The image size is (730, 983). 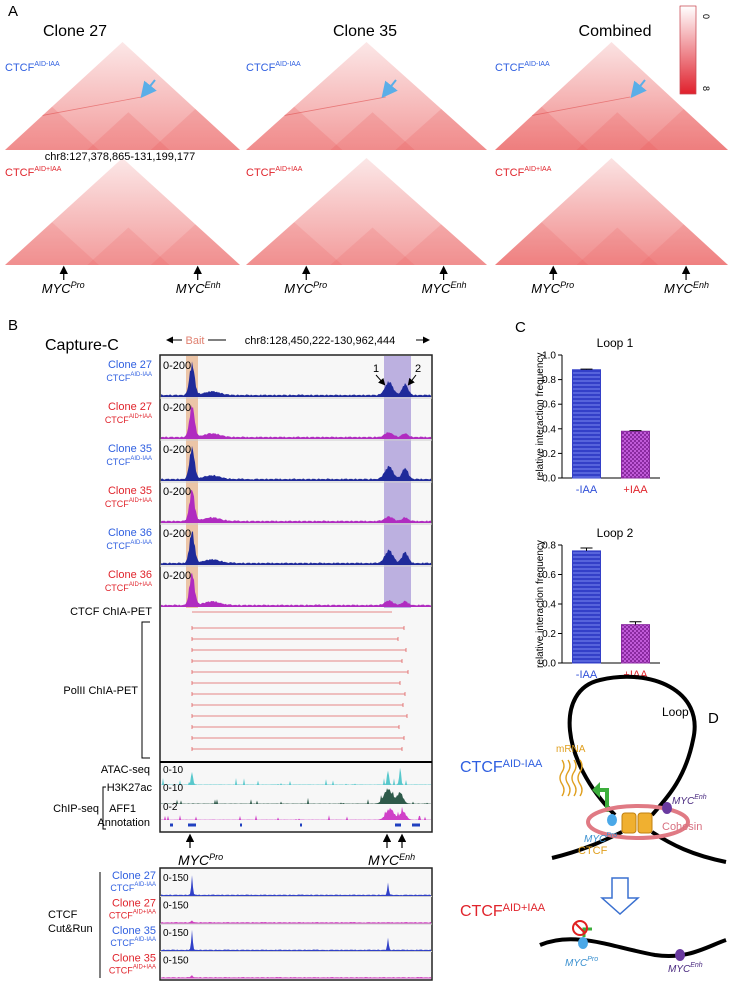 What do you see at coordinates (580, 928) in the screenshot?
I see `no-sign` at bounding box center [580, 928].